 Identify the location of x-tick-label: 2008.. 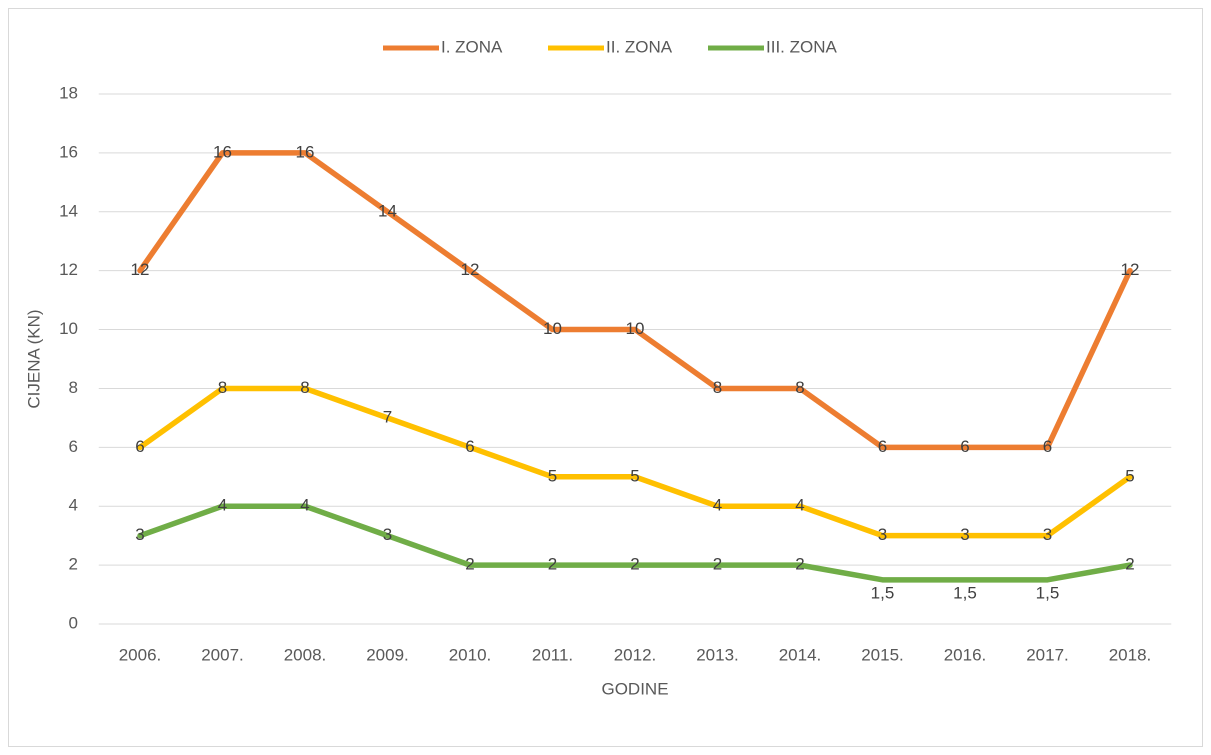
(305, 654).